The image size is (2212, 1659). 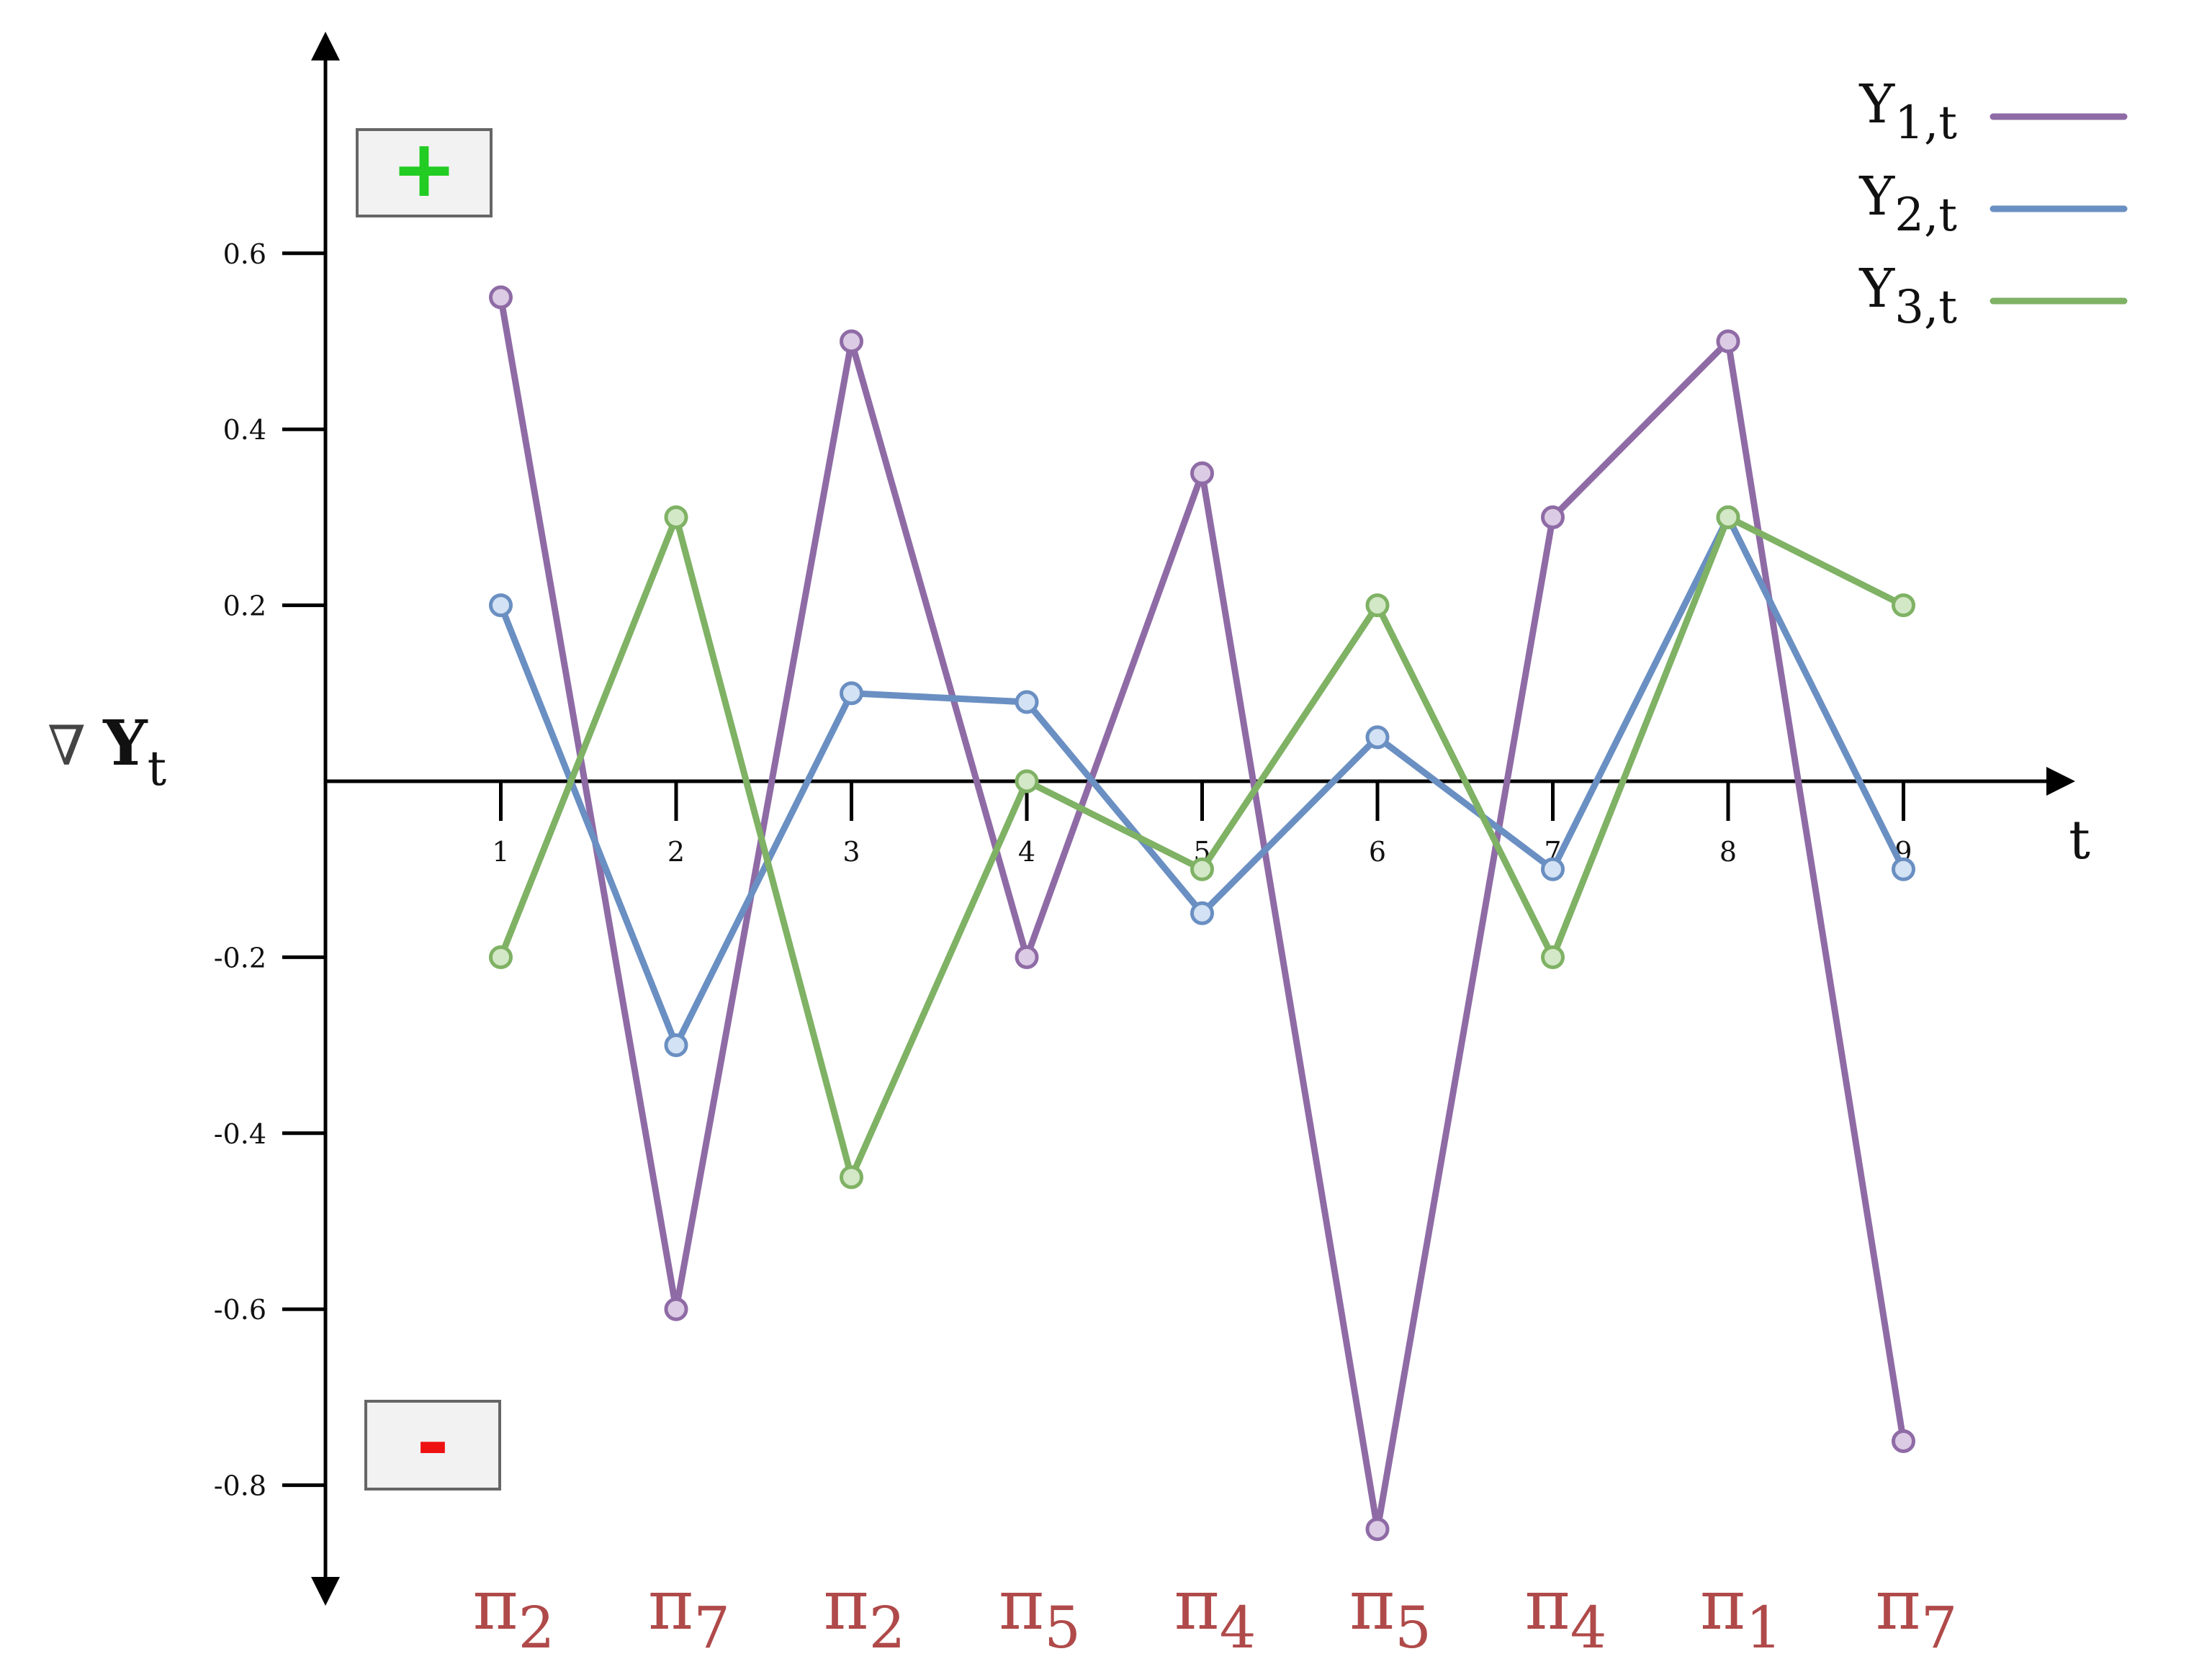 I want to click on x-tick-label: 8, so click(x=1728, y=852).